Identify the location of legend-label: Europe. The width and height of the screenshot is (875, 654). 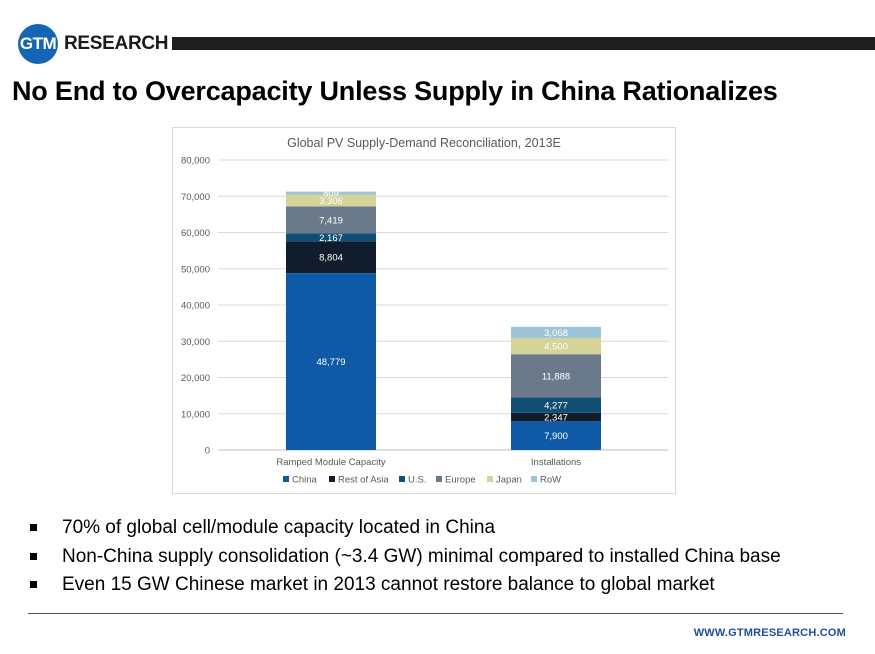
(460, 480).